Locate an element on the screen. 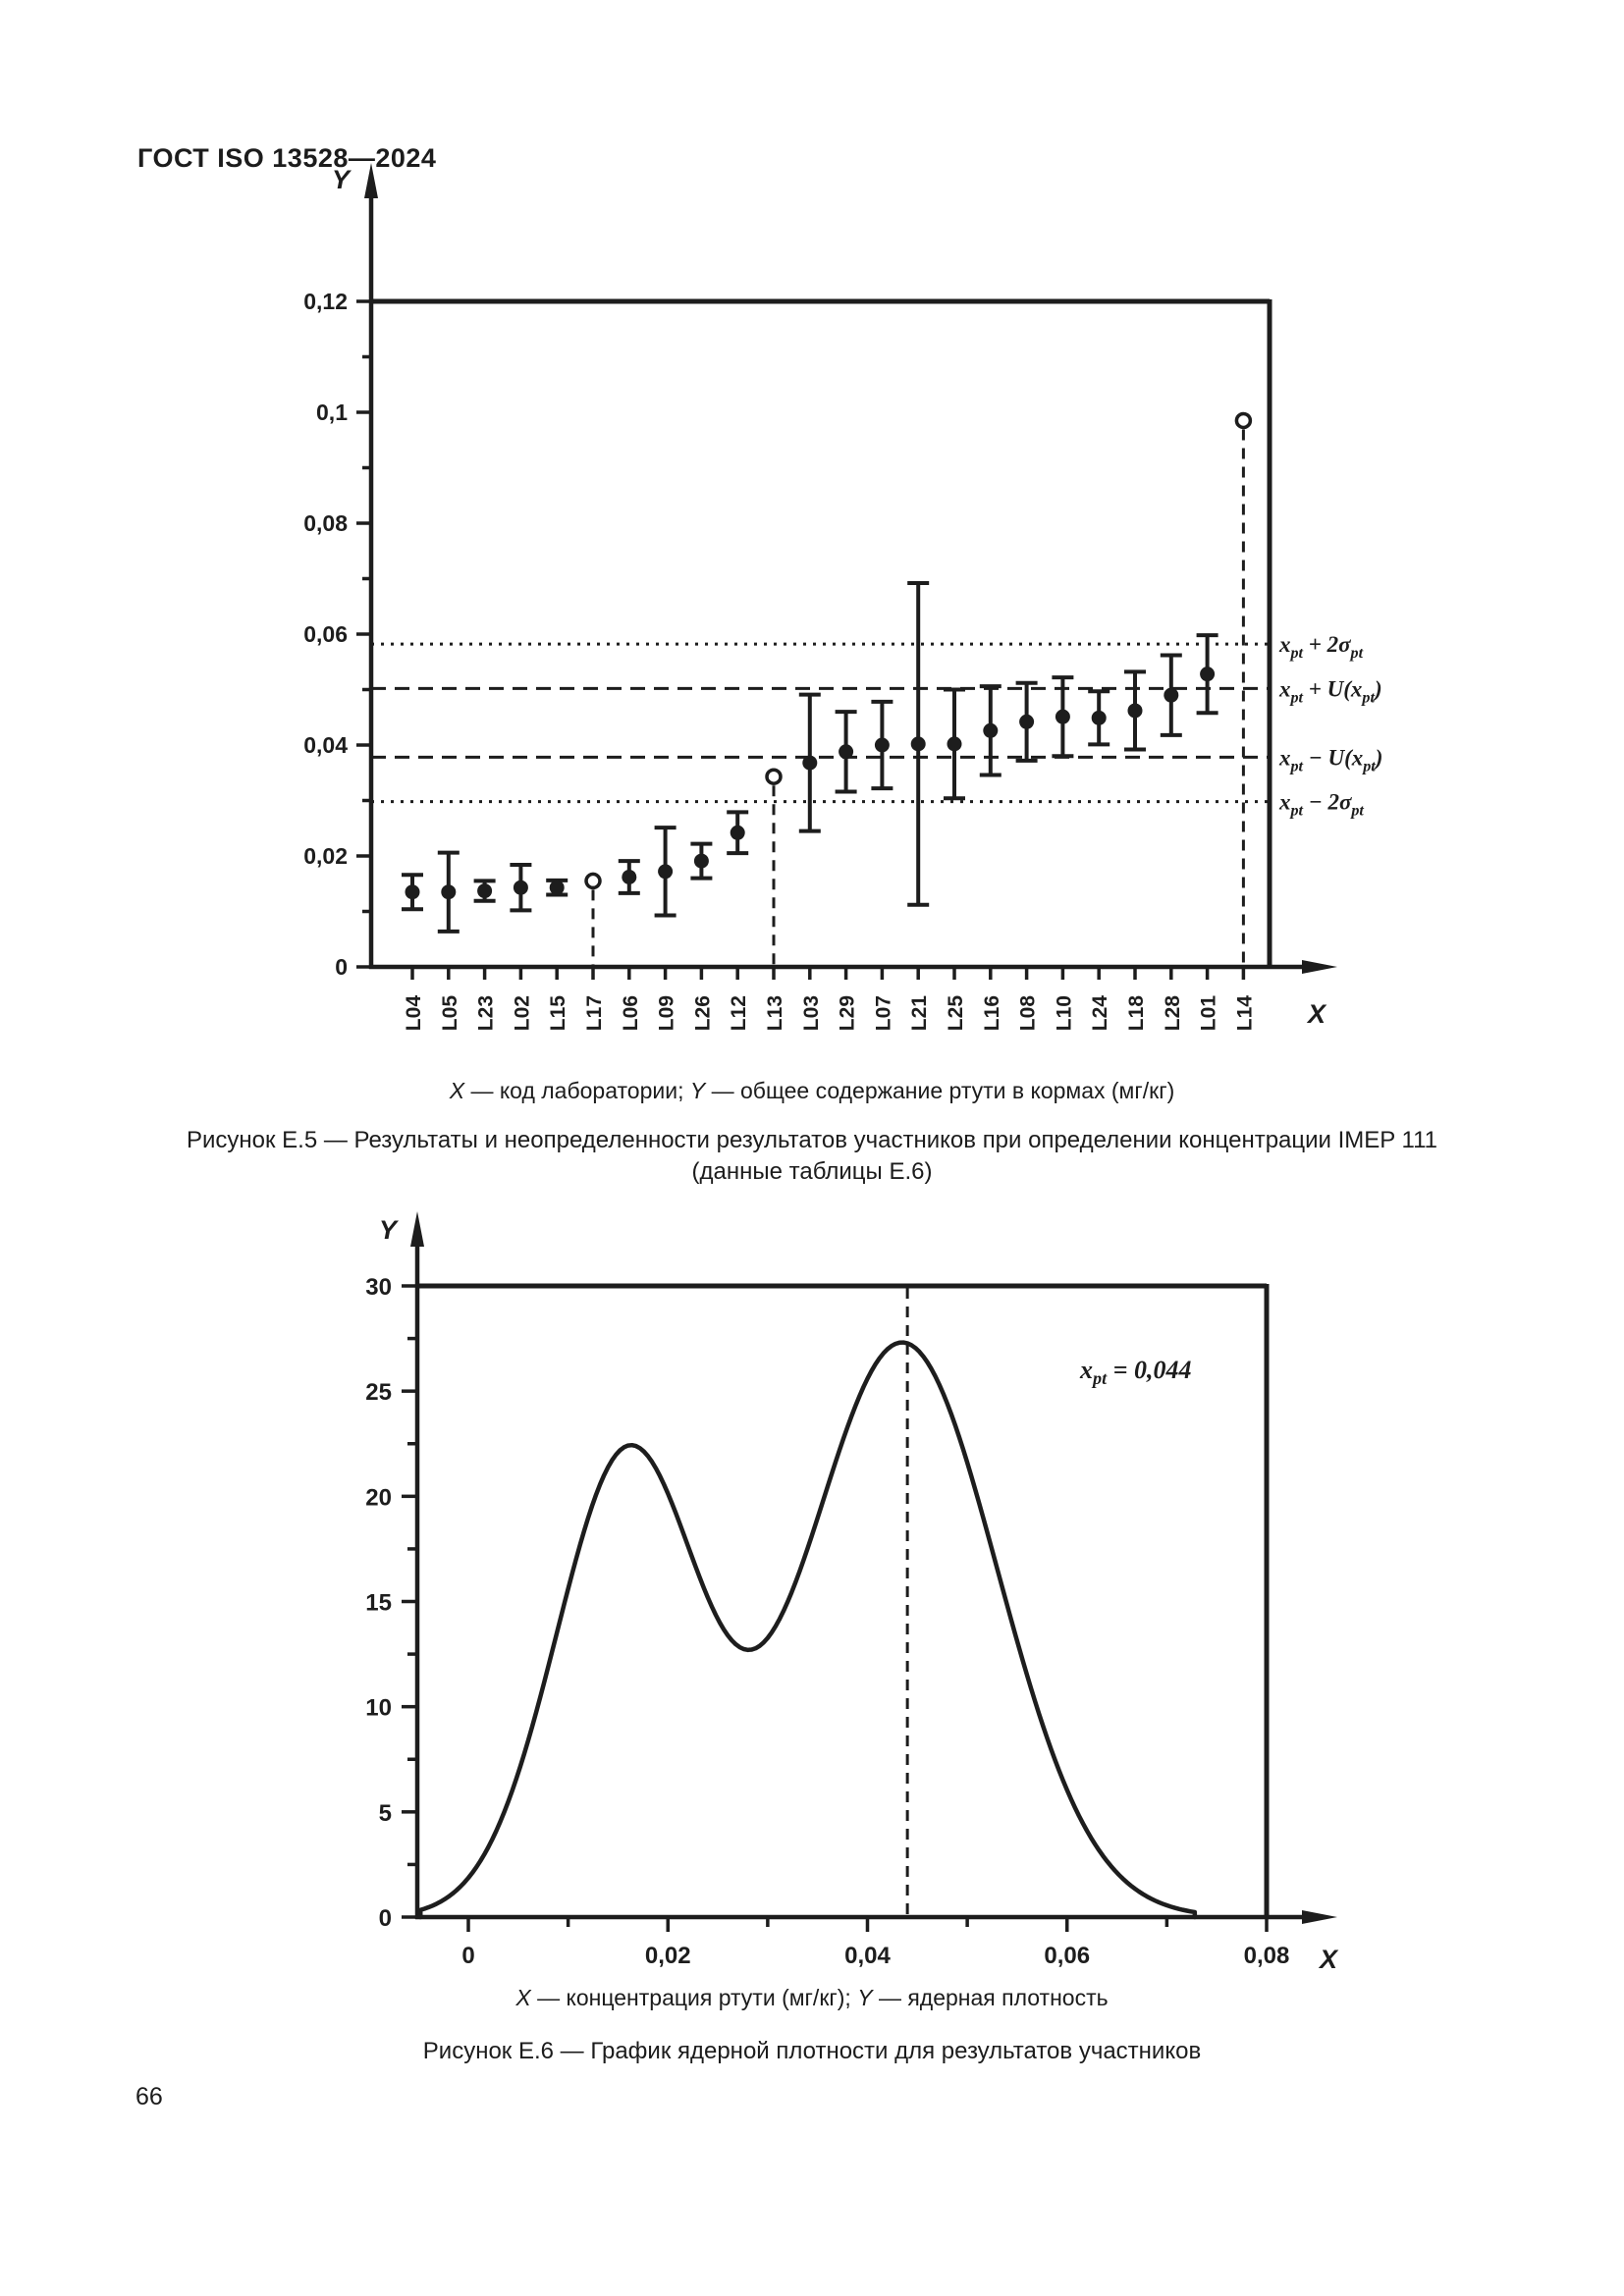  y-tick-label: 20 is located at coordinates (378, 1497).